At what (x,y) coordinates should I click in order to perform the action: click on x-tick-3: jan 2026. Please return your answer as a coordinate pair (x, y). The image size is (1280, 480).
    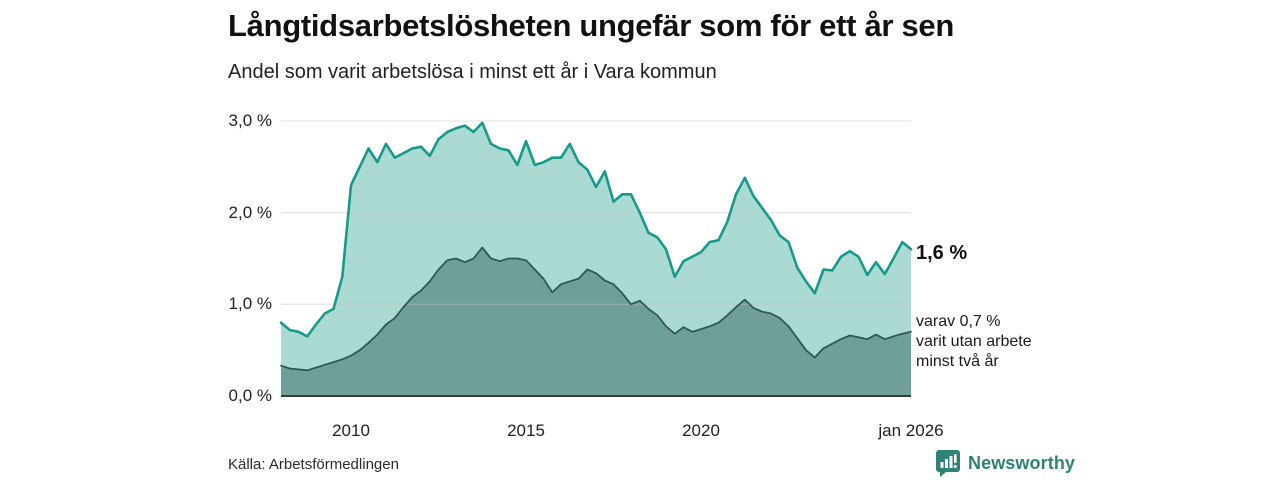
    Looking at the image, I should click on (911, 430).